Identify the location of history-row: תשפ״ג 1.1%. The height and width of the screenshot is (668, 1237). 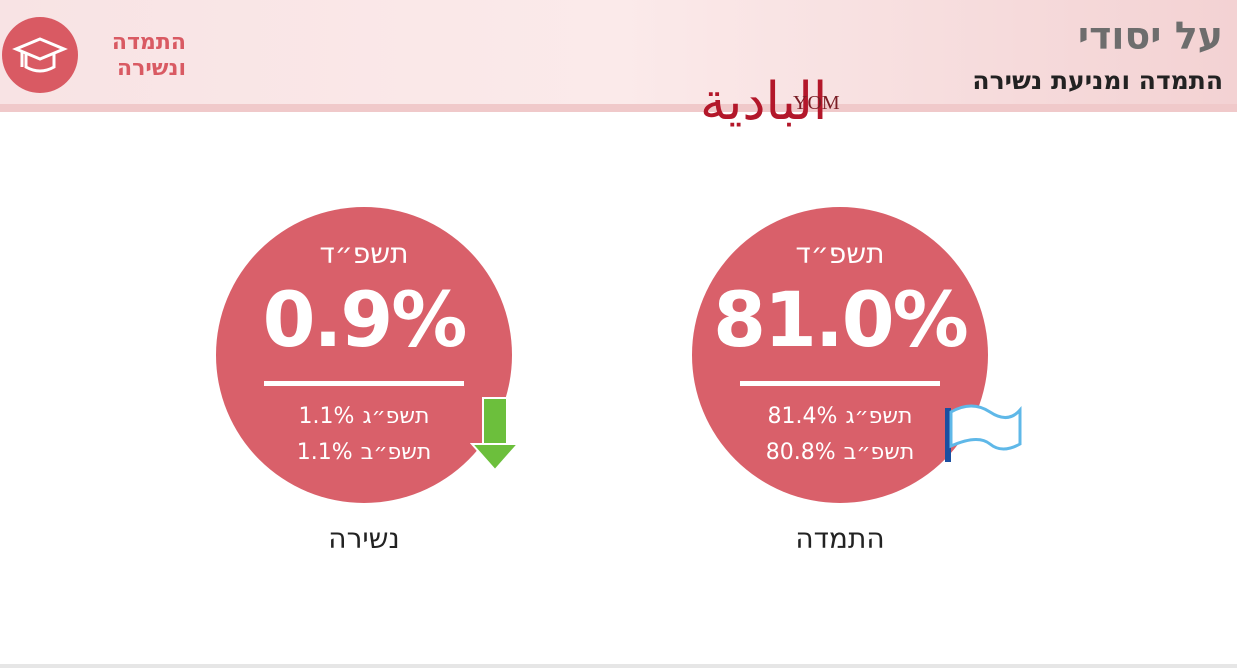
(364, 416).